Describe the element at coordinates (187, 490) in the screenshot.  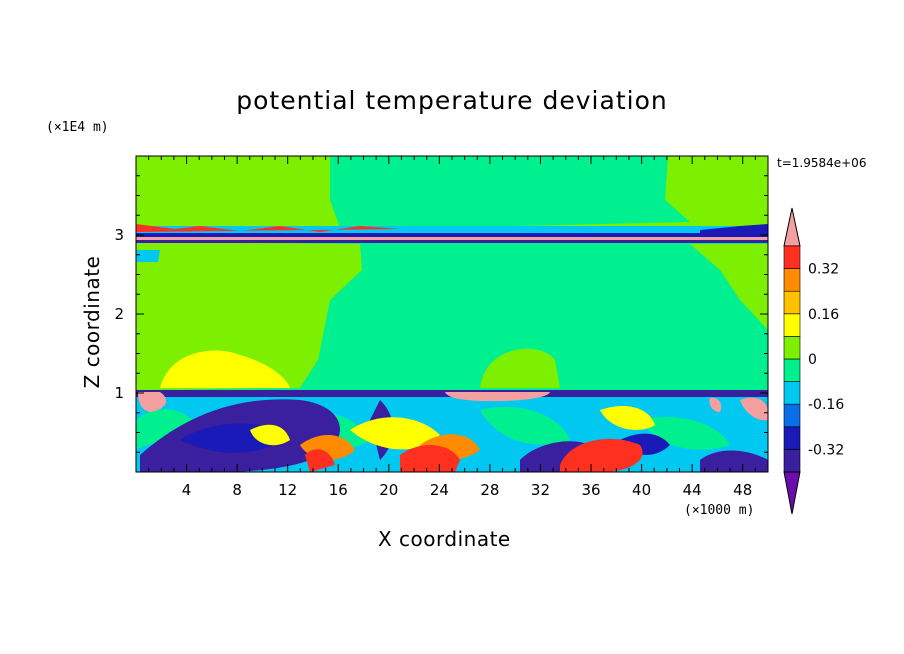
I see `x-tick-label: 4` at that location.